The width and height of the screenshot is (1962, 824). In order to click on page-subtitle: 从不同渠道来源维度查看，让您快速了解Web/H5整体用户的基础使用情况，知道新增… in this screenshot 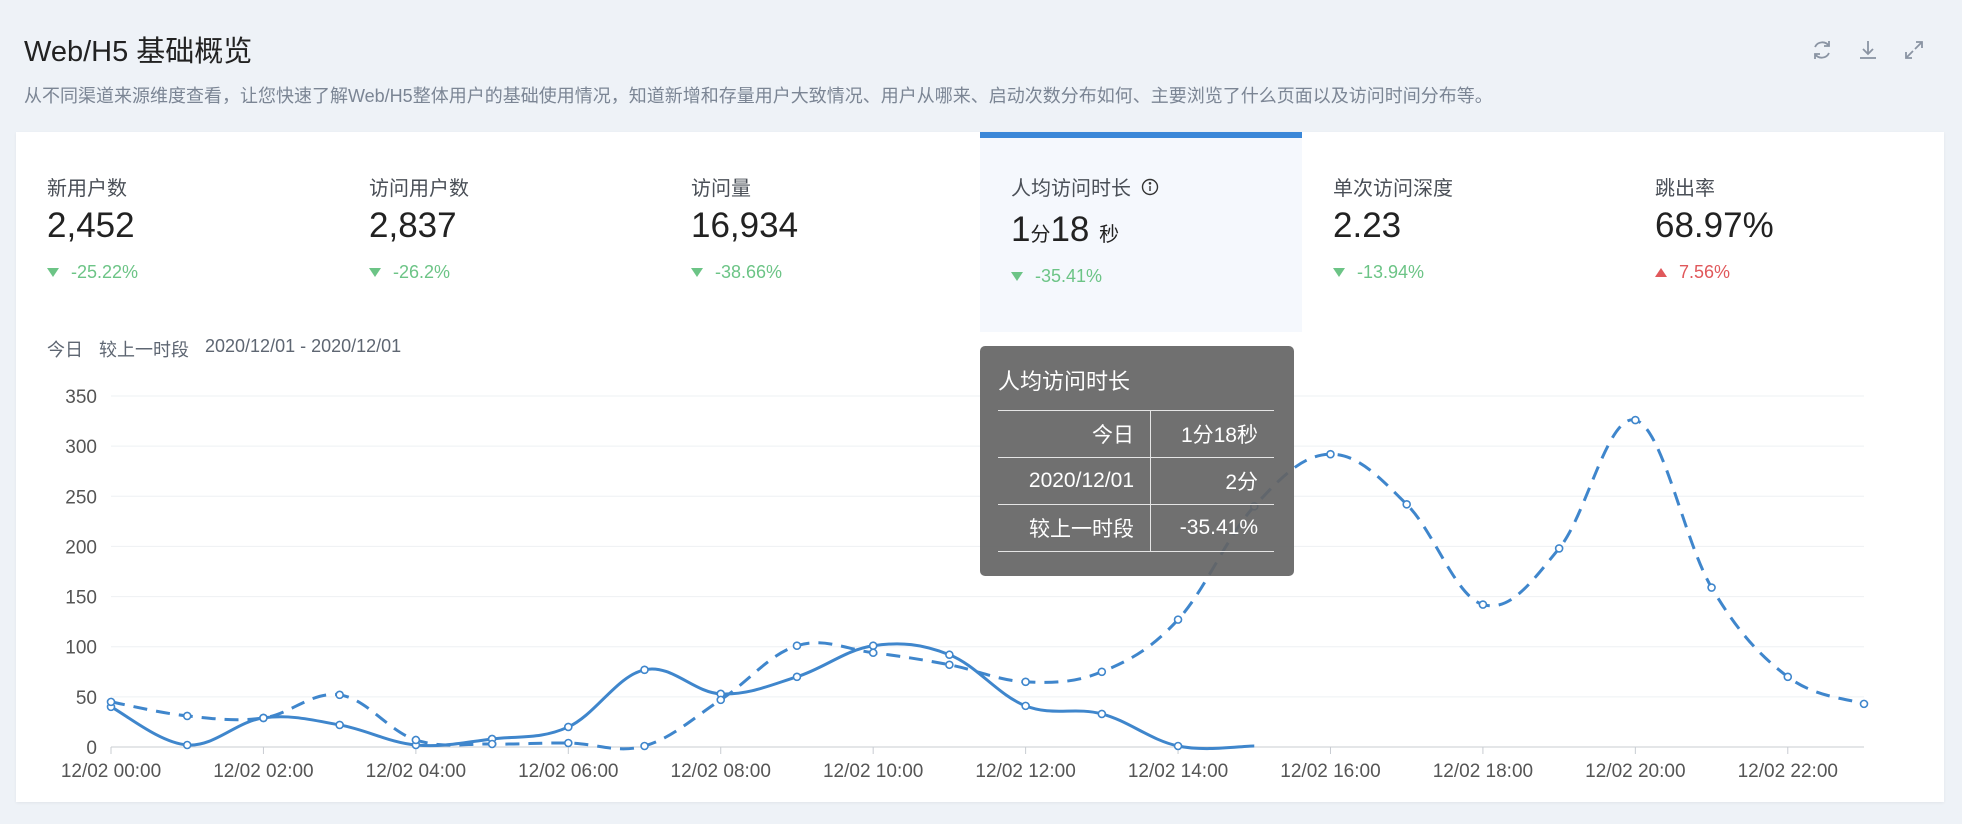, I will do `click(758, 96)`.